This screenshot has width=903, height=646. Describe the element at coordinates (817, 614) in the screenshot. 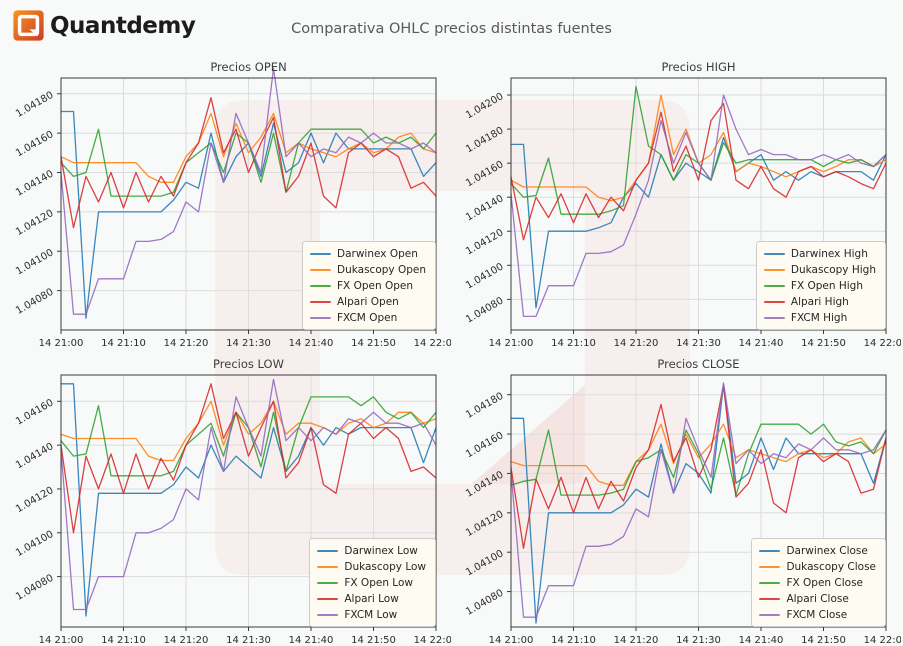

I see `legend-item-fxcm-close: FXCM Close` at that location.